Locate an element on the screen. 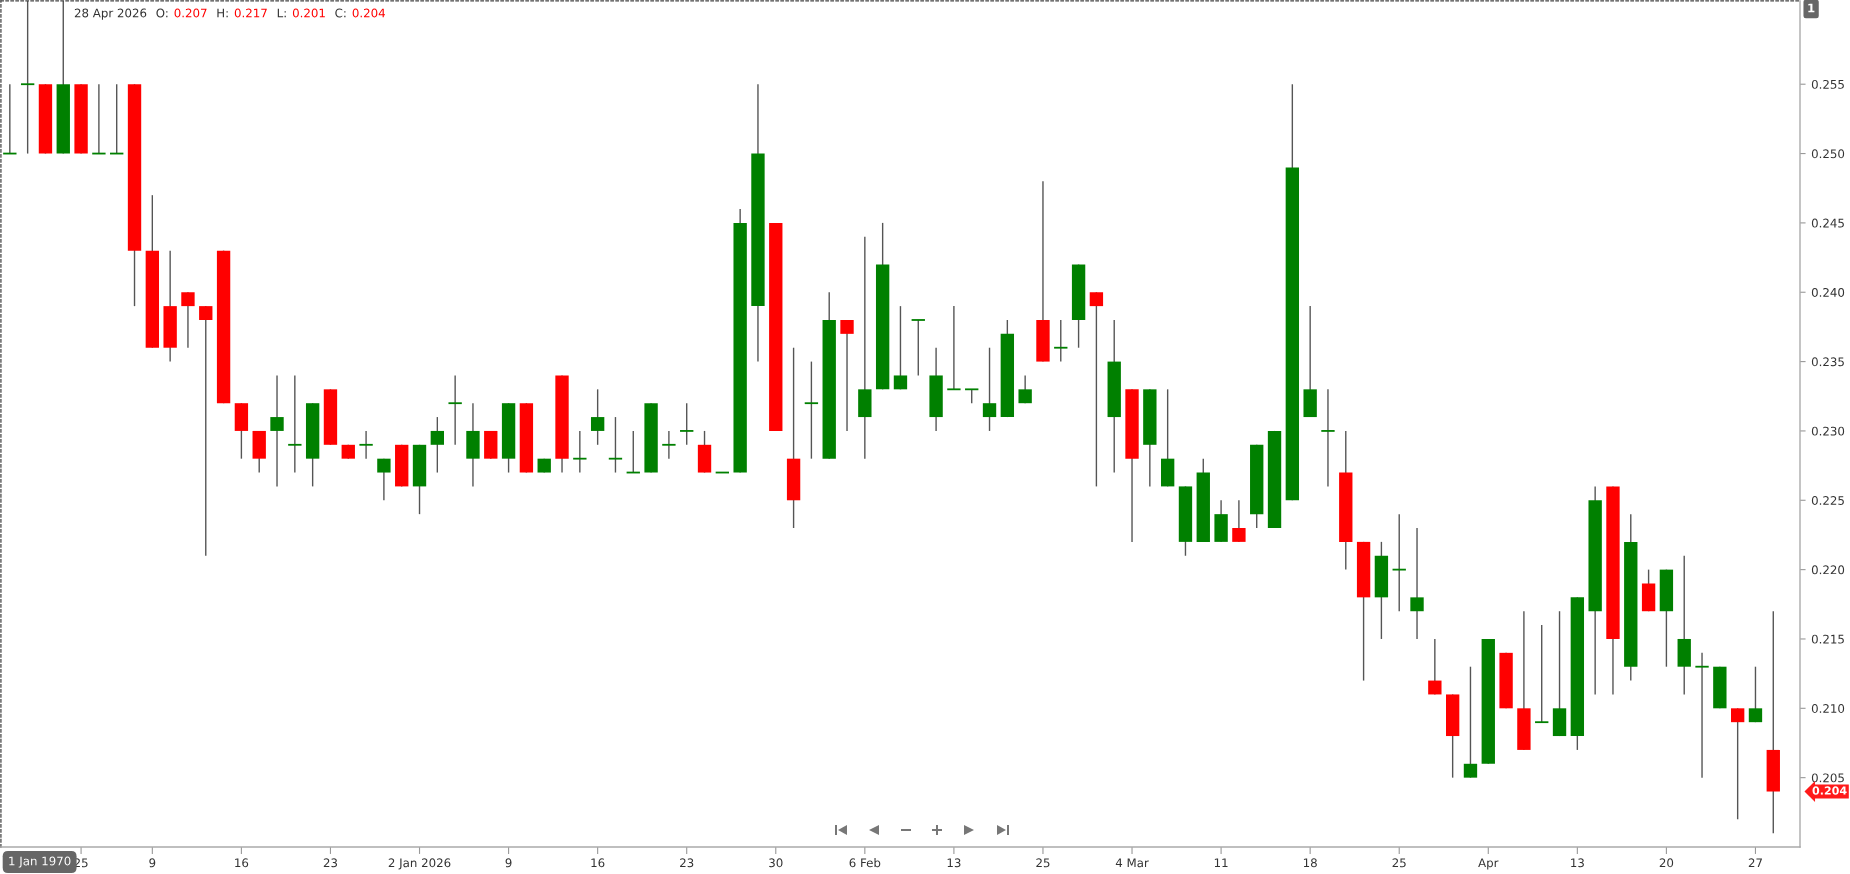 The width and height of the screenshot is (1850, 874). y-tick-label: 0.245 is located at coordinates (1827, 223).